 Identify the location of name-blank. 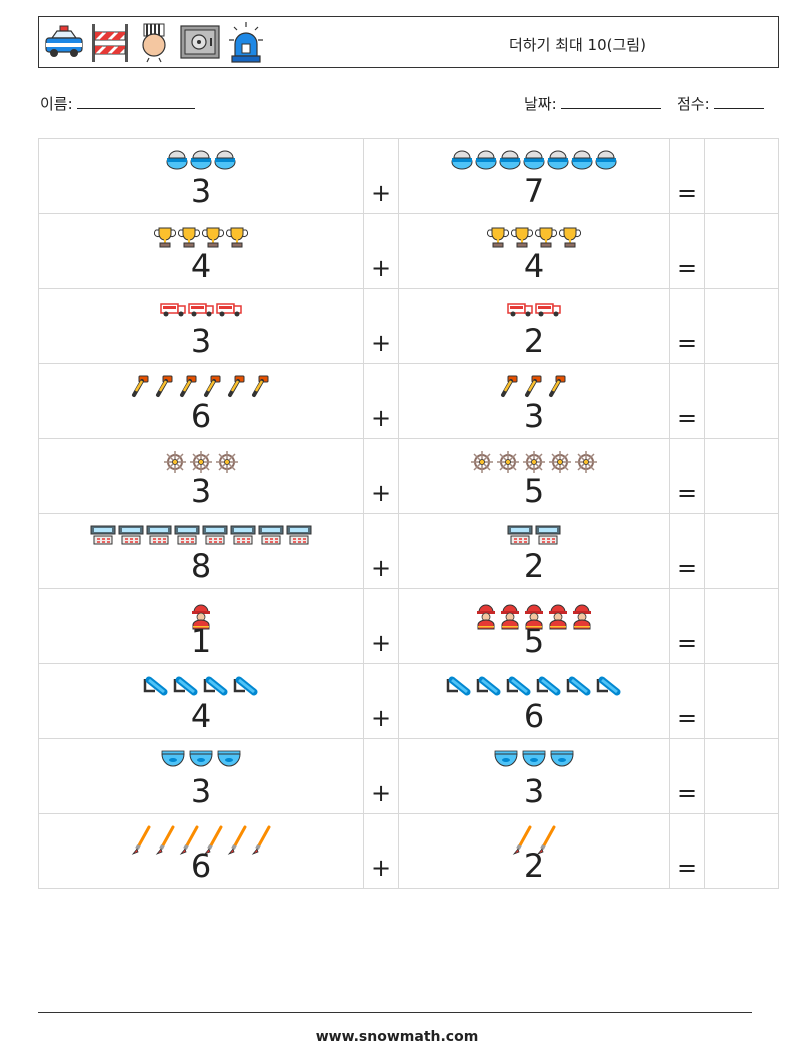
(136, 102).